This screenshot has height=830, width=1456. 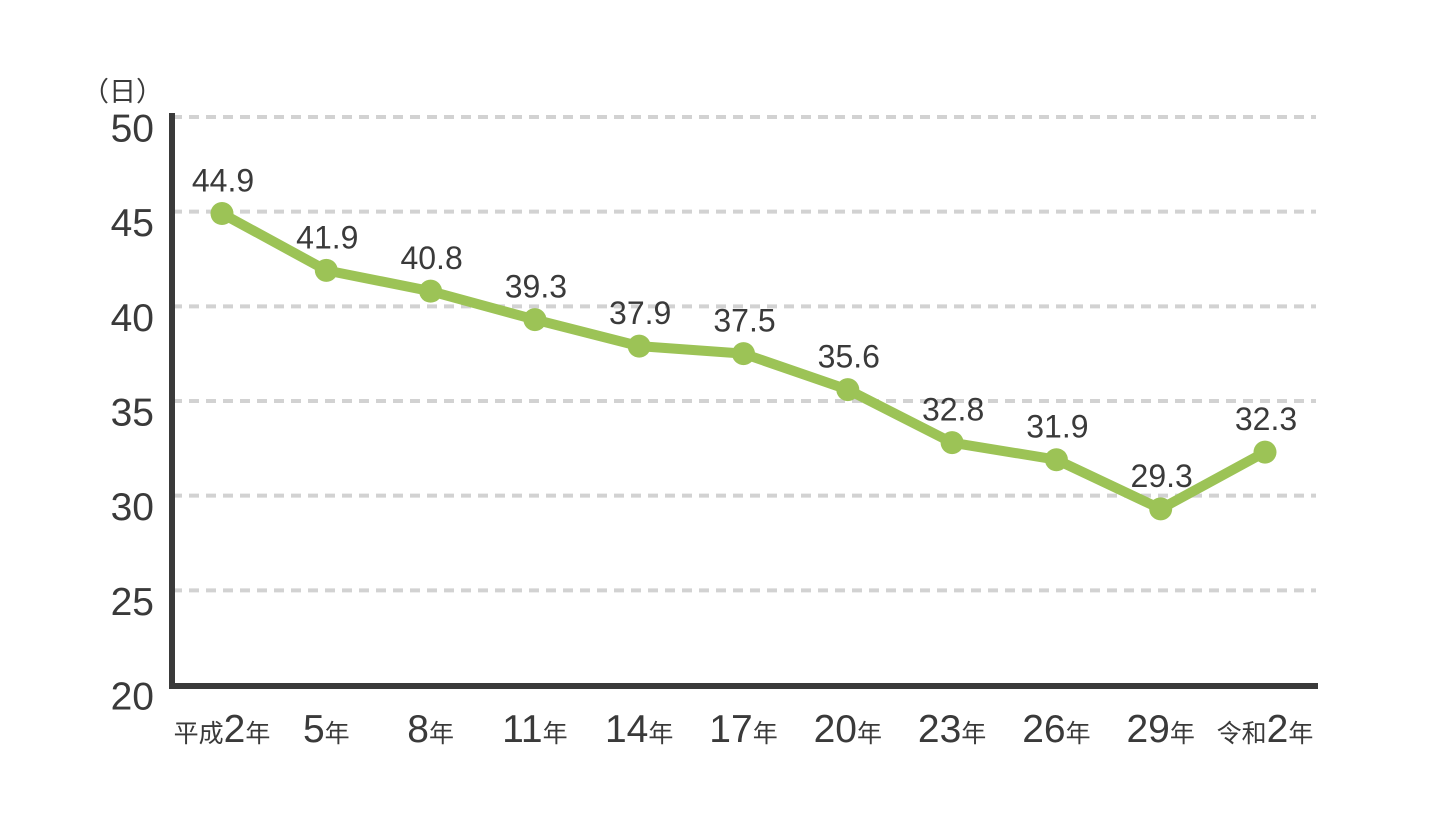 What do you see at coordinates (132, 223) in the screenshot?
I see `y-tick-label: 45` at bounding box center [132, 223].